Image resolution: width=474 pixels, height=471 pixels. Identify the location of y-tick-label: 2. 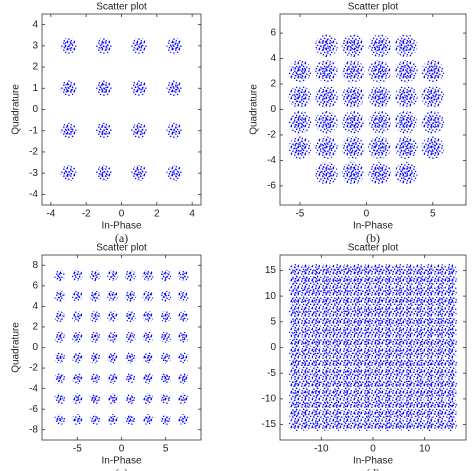
(273, 84).